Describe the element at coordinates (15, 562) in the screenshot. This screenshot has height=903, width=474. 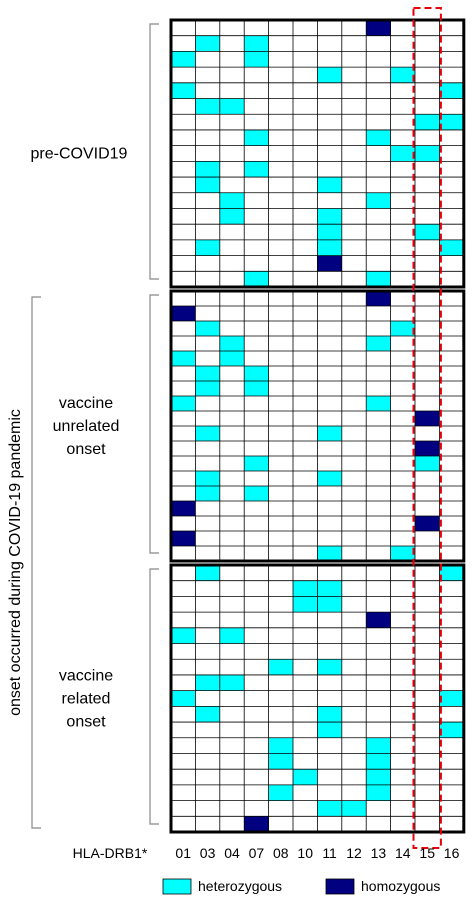
I see `outer-group-label: onset occurred during COVID-19 pandemic` at that location.